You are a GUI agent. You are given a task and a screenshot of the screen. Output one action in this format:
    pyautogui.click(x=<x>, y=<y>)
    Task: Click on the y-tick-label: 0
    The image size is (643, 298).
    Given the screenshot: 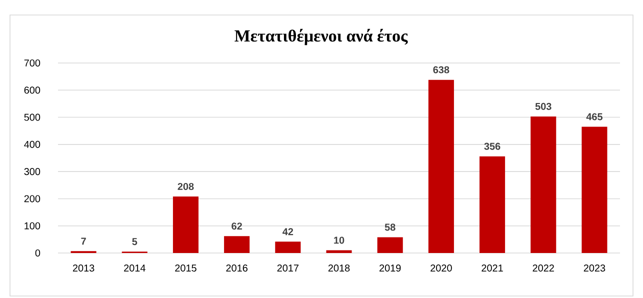 What is the action you would take?
    pyautogui.click(x=37, y=253)
    